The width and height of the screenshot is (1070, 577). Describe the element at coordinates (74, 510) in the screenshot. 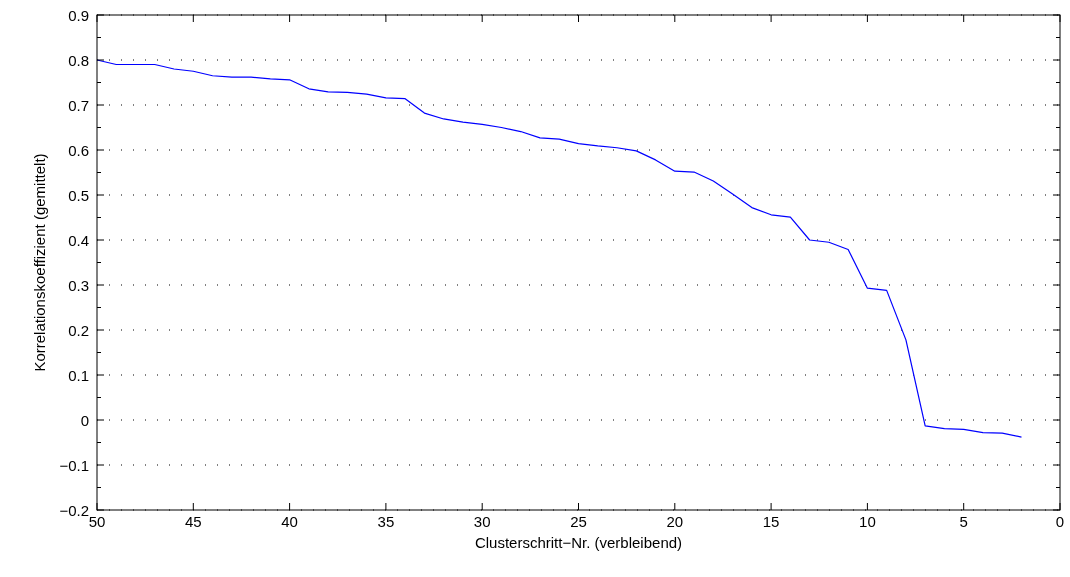

I see `y-tick-label: −0.2` at that location.